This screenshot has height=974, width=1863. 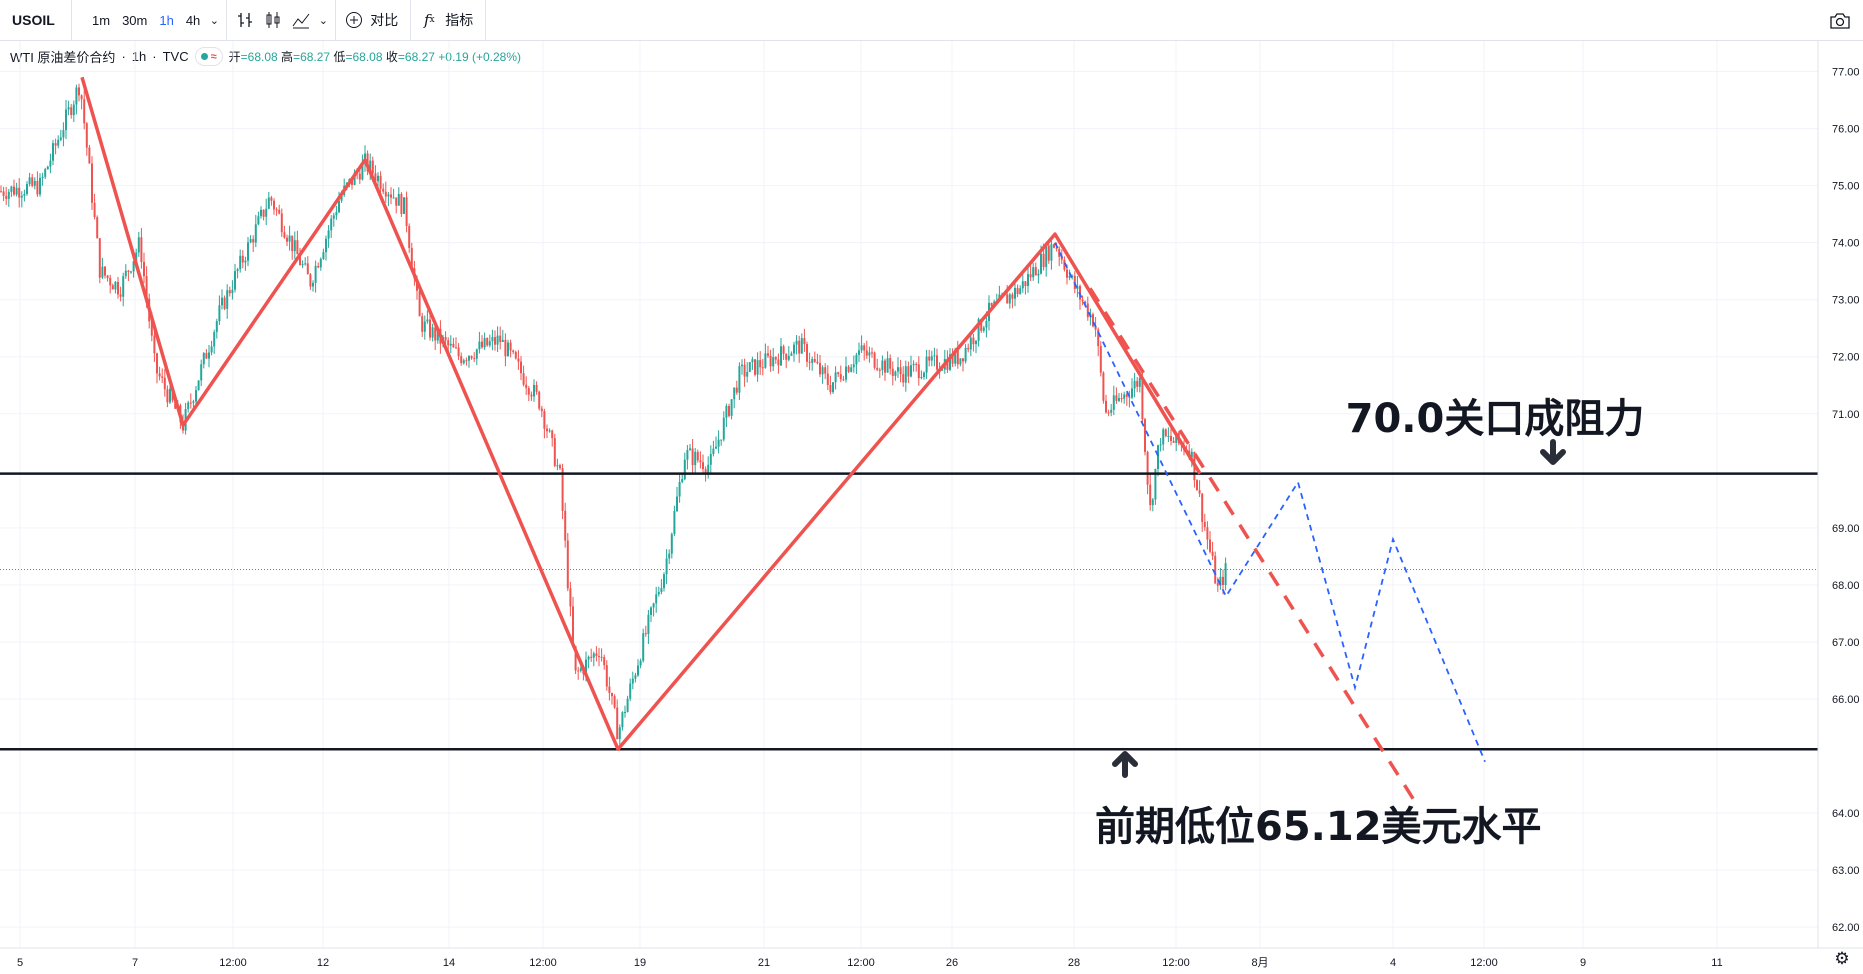 What do you see at coordinates (1840, 21) in the screenshot?
I see `camera-icon` at bounding box center [1840, 21].